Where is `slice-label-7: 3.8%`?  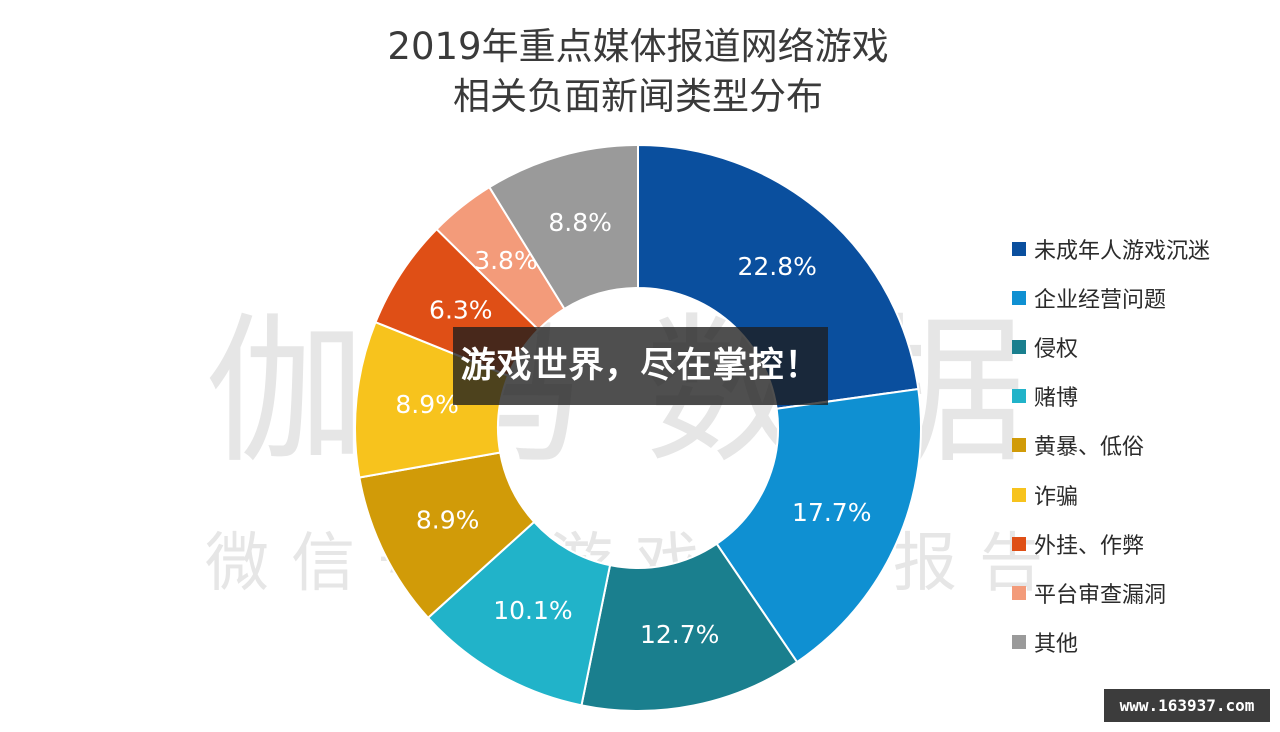 slice-label-7: 3.8% is located at coordinates (506, 260).